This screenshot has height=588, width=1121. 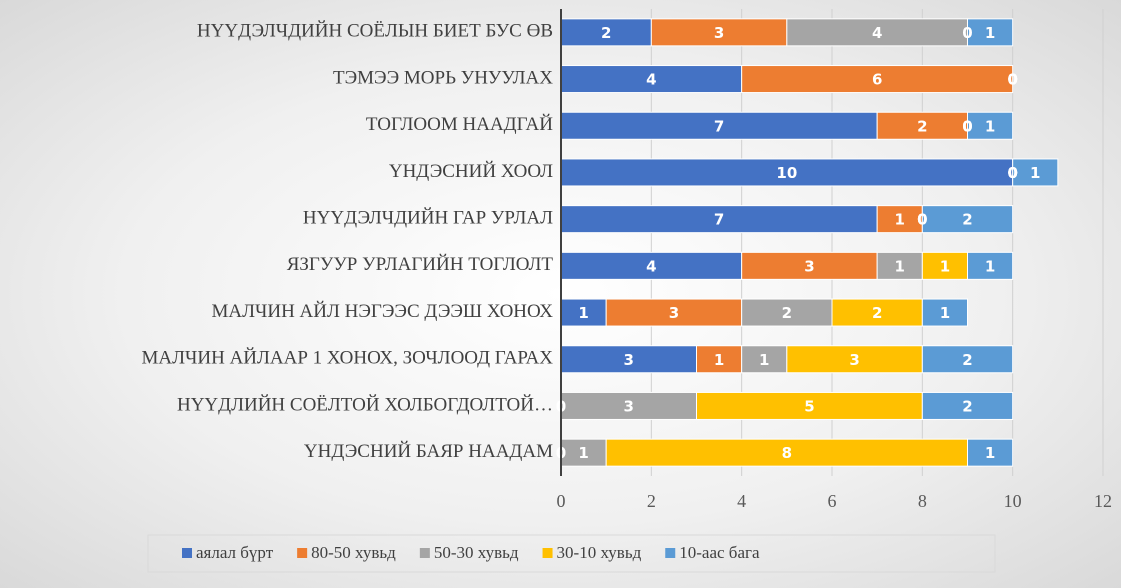 I want to click on x-tick-label: 10, so click(x=1013, y=501).